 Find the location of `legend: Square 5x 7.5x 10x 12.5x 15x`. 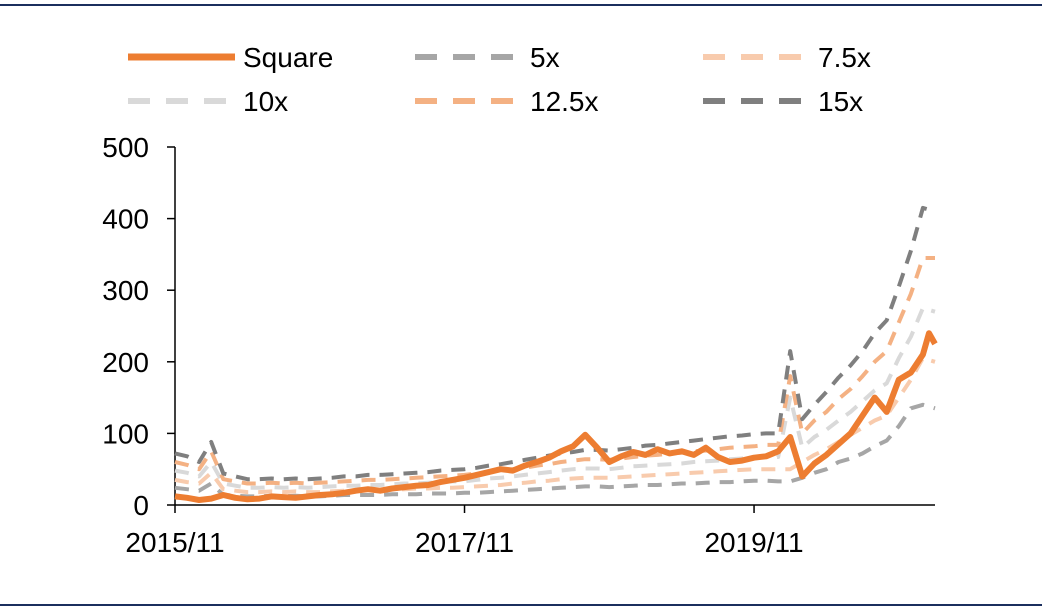

legend: Square 5x 7.5x 10x 12.5x 15x is located at coordinates (499, 79).